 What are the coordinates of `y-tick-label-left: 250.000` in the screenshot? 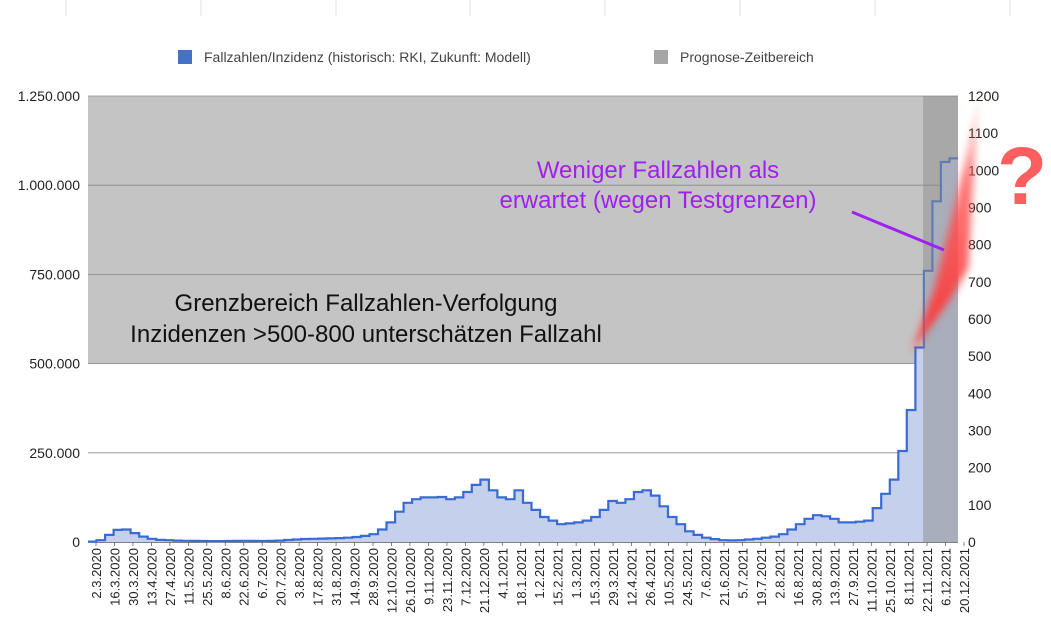 It's located at (54, 453).